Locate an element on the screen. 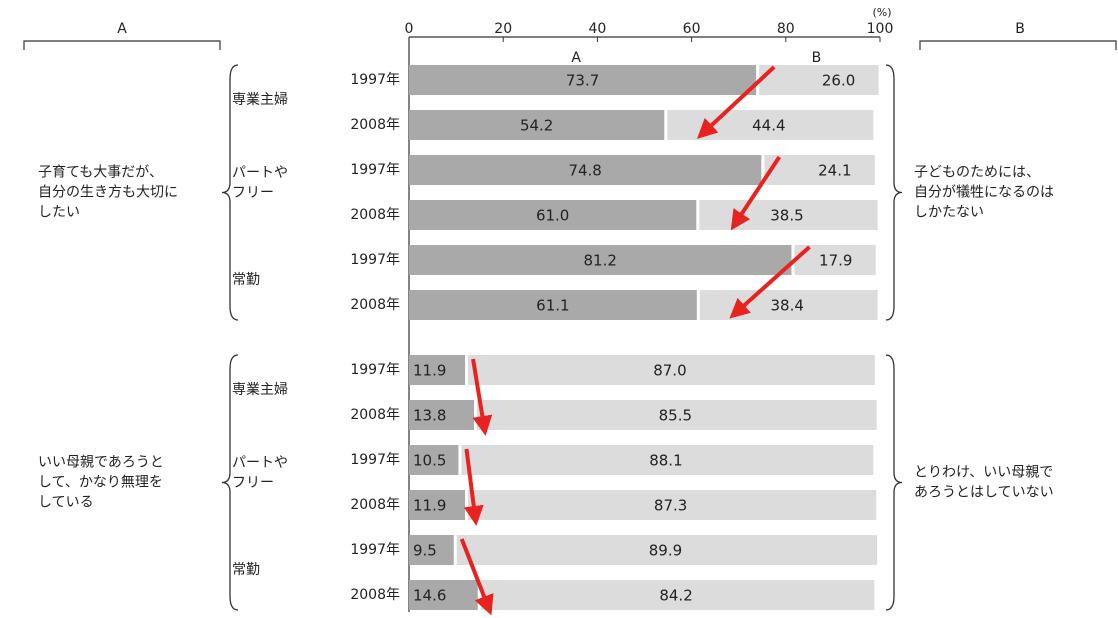 This screenshot has width=1118, height=618. right-description-line: 子どものためには、 is located at coordinates (977, 173).